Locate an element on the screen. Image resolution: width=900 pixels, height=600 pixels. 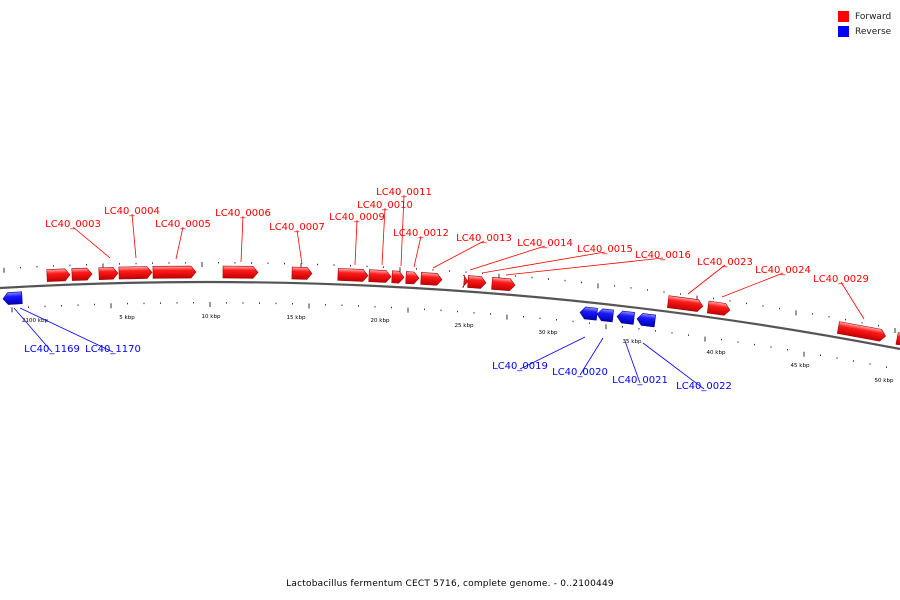
gene-label: LC40_0016 is located at coordinates (663, 255).